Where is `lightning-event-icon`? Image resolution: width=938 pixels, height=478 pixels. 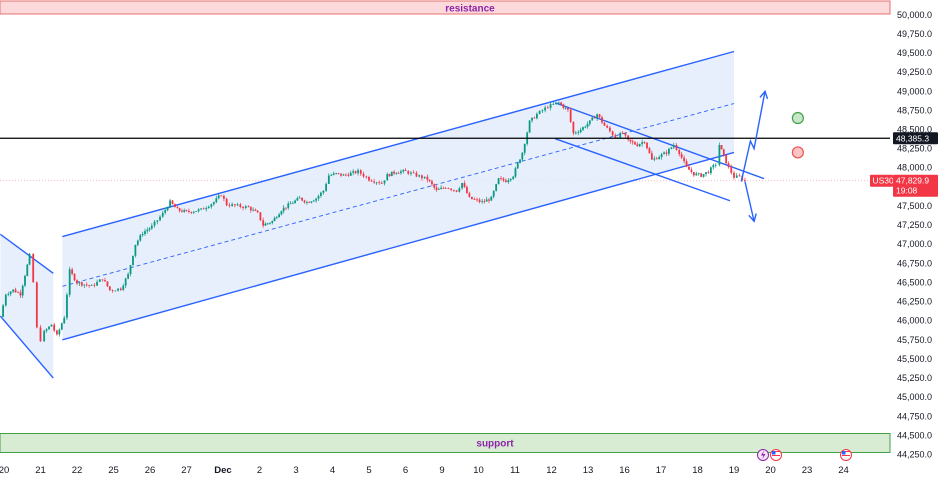
lightning-event-icon is located at coordinates (763, 455).